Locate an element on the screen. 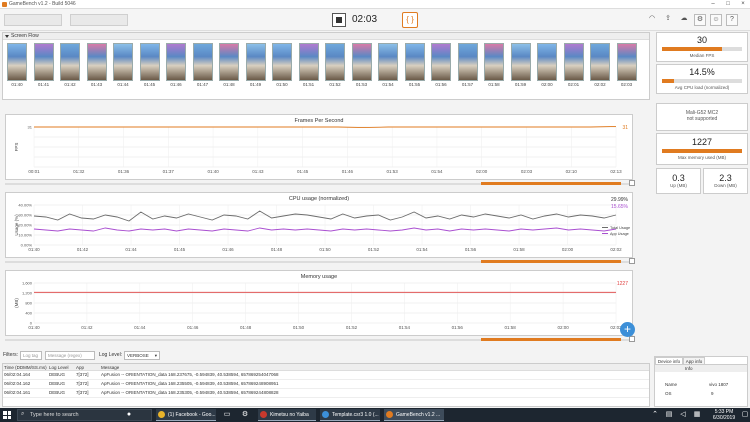  screen-thumbnail: 01:40 is located at coordinates (17, 66).